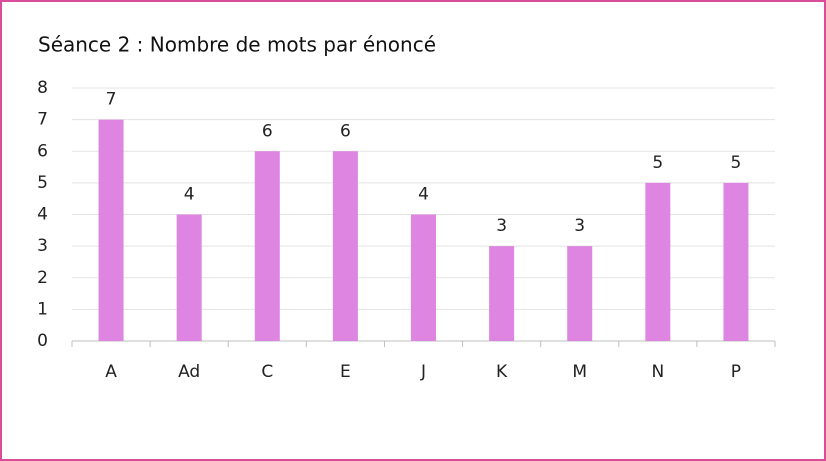  I want to click on y-tick-label: 1, so click(42, 309).